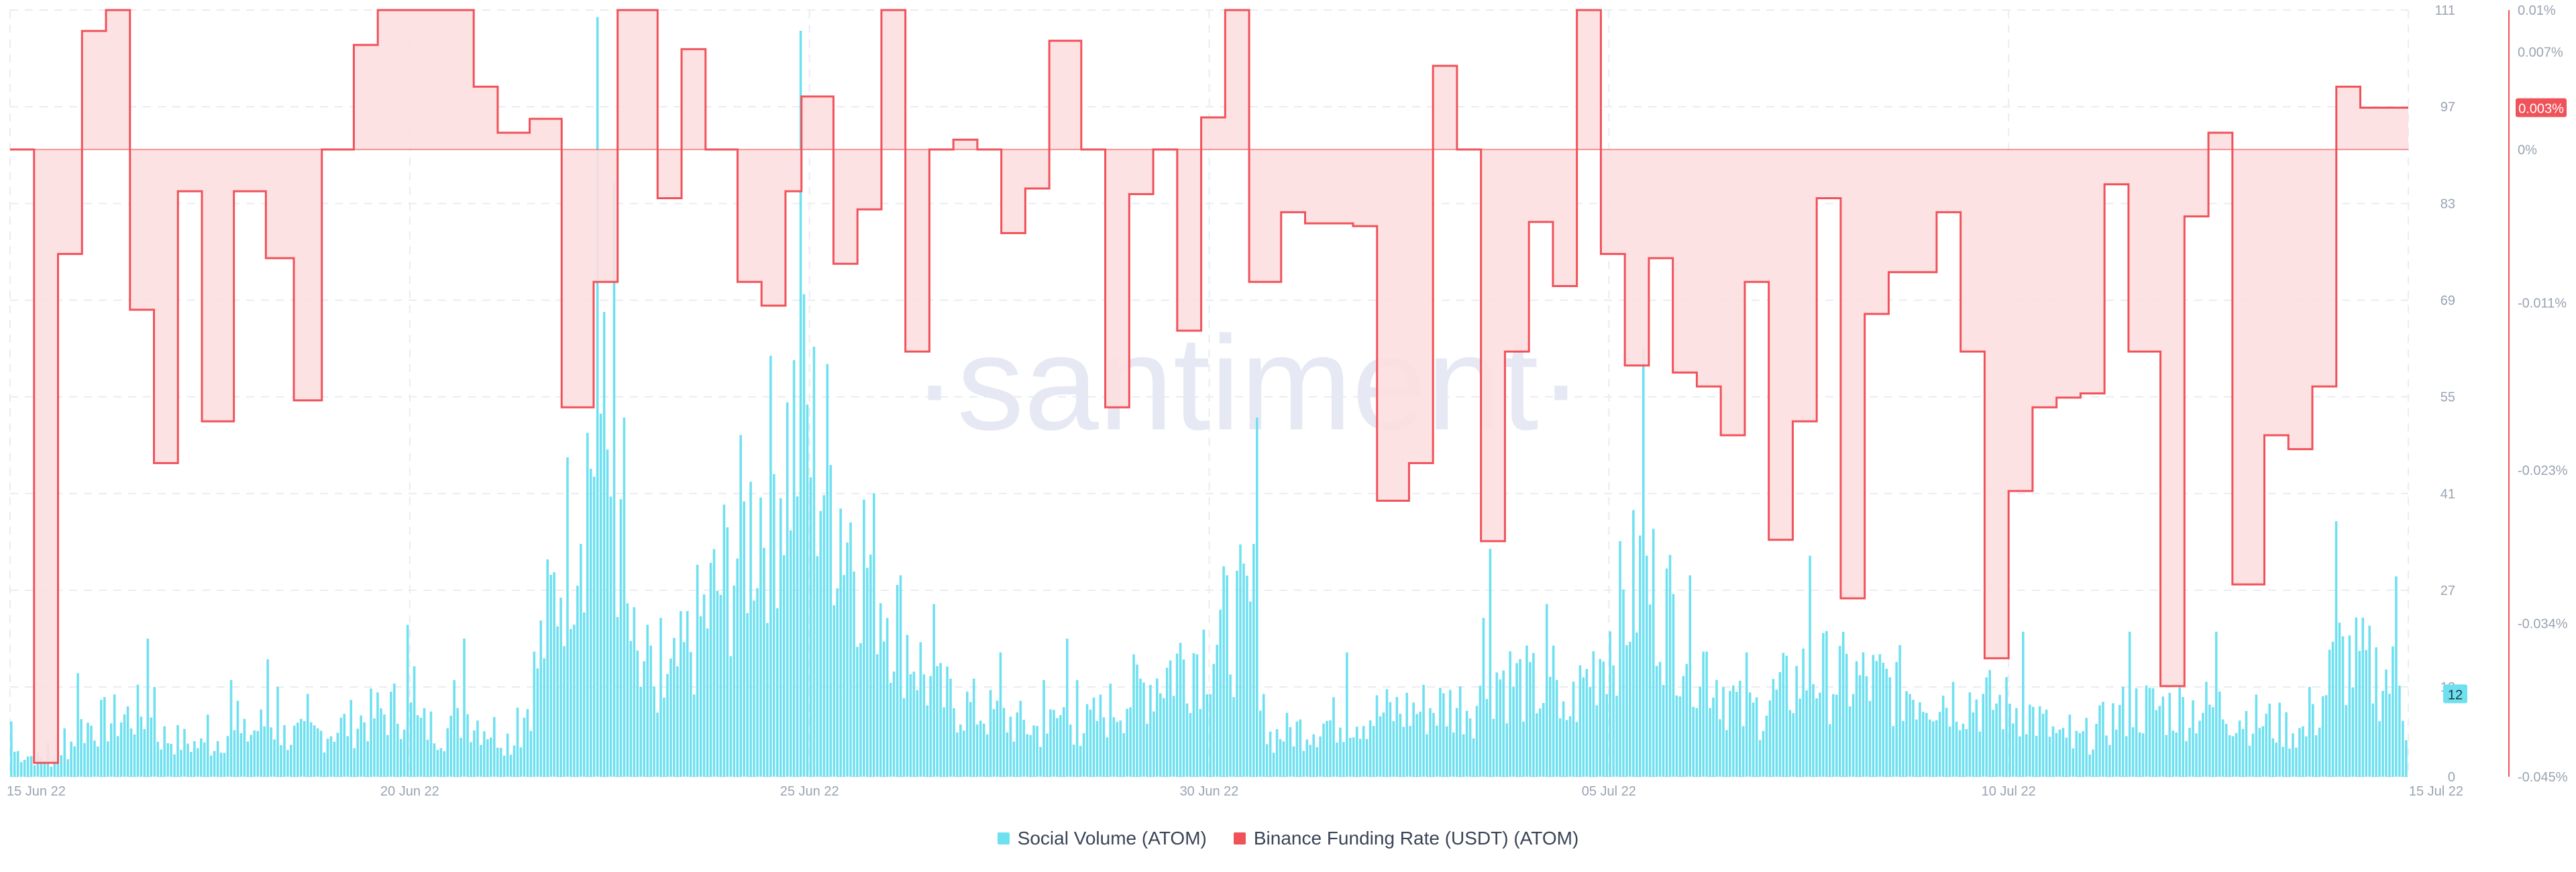 The width and height of the screenshot is (2576, 872). I want to click on last-value-badges: 12 0.003%, so click(2505, 401).